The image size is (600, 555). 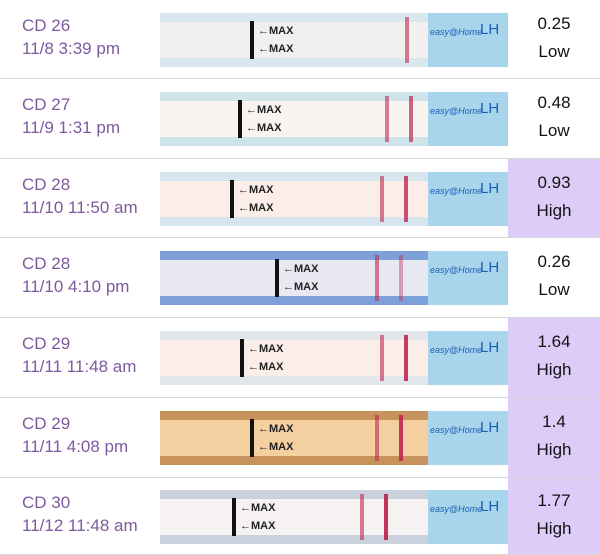 I want to click on datetime: 11/8 3:39 pm, so click(x=71, y=48).